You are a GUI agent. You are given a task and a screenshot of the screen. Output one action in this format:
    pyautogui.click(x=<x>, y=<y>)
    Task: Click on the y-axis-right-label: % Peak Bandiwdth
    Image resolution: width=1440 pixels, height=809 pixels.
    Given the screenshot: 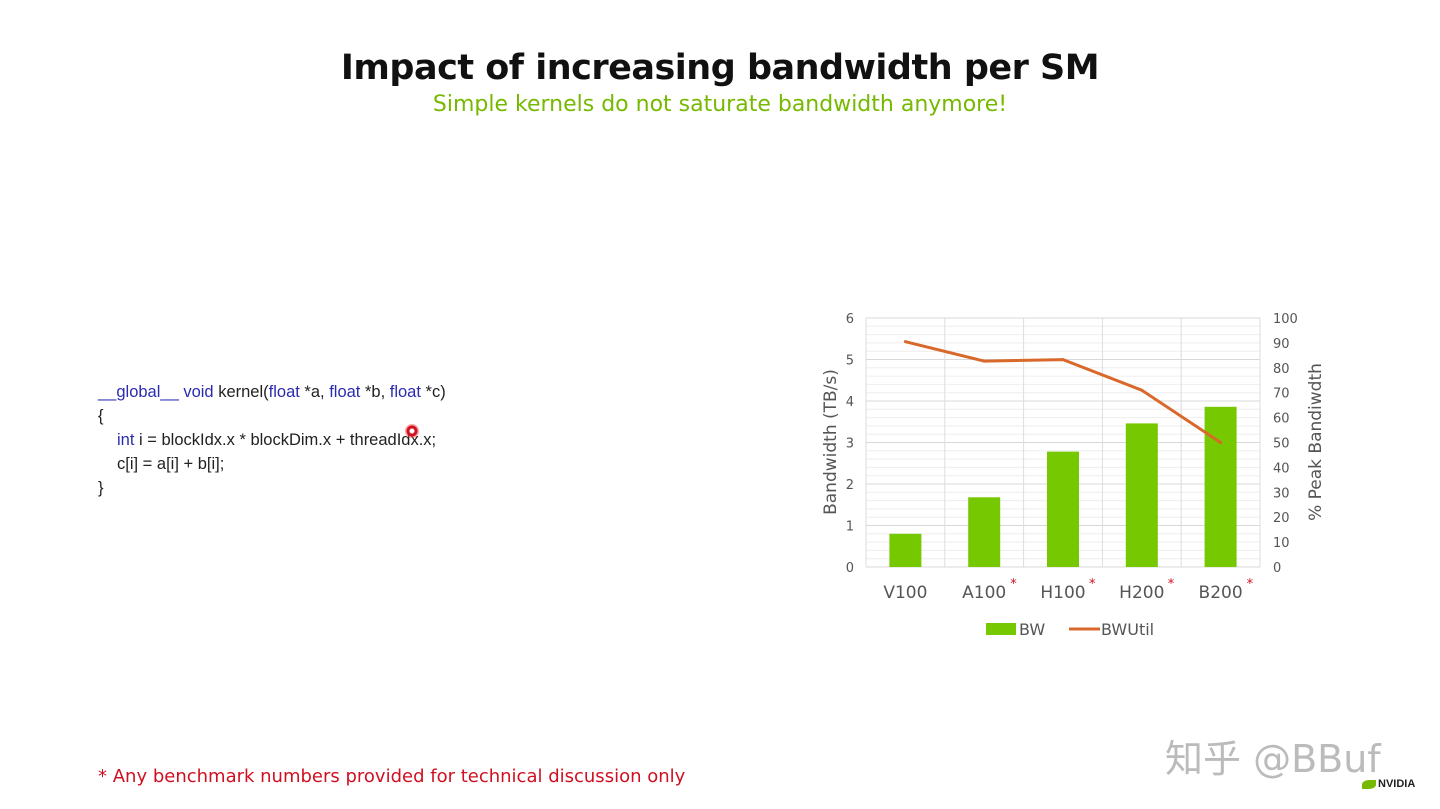 What is the action you would take?
    pyautogui.click(x=1316, y=442)
    